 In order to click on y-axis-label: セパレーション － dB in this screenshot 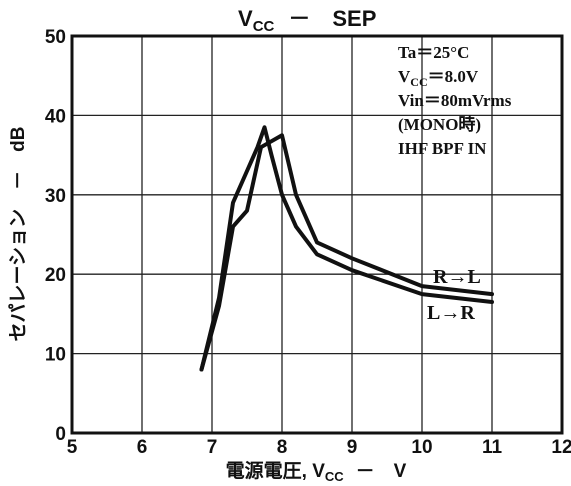, I will do `click(18, 234)`.